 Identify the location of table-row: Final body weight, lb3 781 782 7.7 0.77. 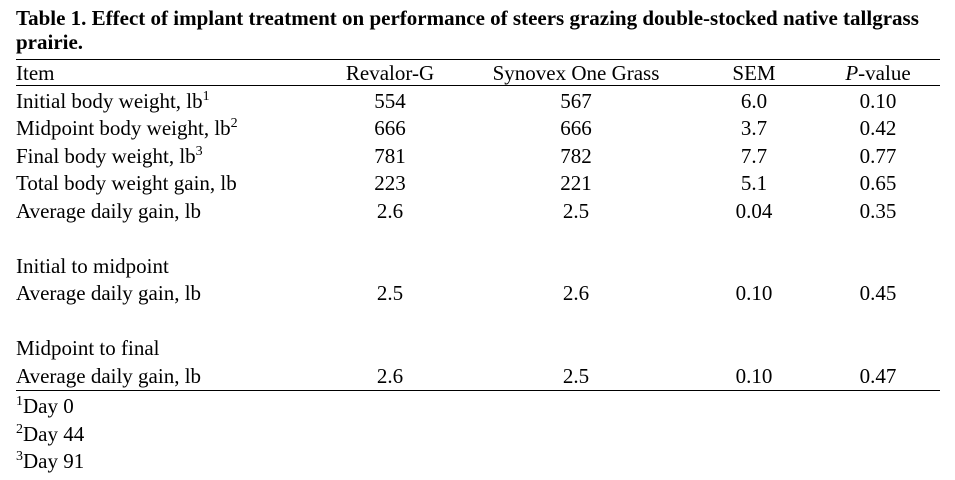
(478, 157).